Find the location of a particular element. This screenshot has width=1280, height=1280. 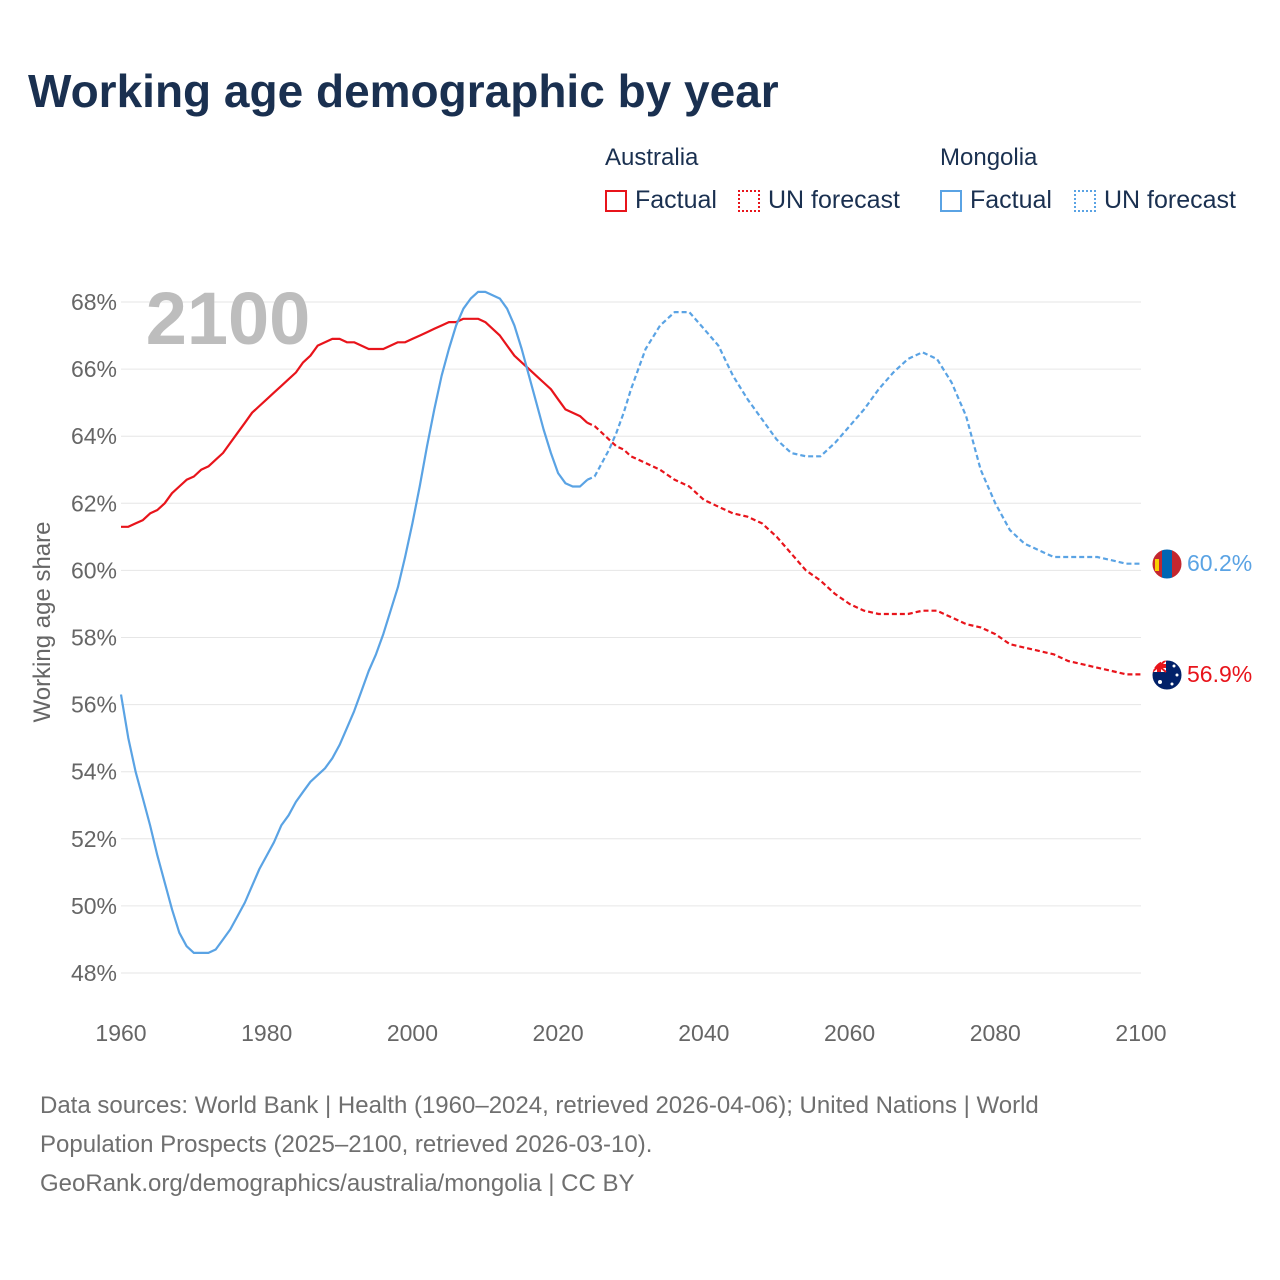

chart-title: Working age demographic by year is located at coordinates (403, 91).